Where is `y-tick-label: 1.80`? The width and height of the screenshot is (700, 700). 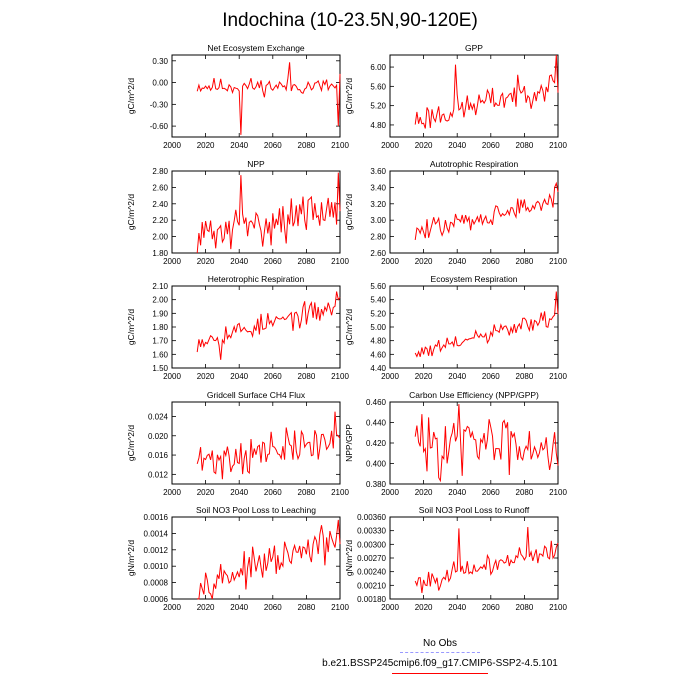 y-tick-label: 1.80 is located at coordinates (160, 327).